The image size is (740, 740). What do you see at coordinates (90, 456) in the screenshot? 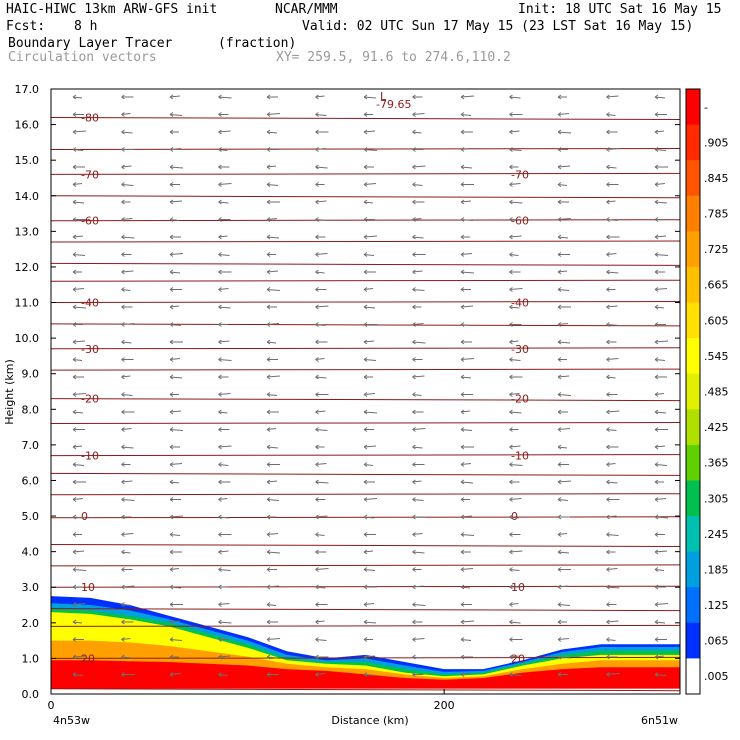
I see `contour-label-6: -10` at bounding box center [90, 456].